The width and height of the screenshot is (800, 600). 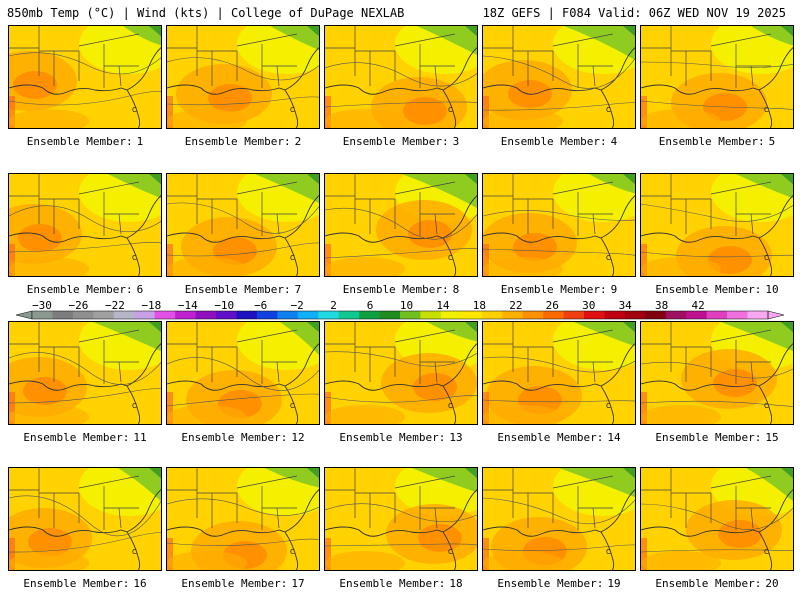 I want to click on colorbar-tick-label: 30, so click(x=589, y=305).